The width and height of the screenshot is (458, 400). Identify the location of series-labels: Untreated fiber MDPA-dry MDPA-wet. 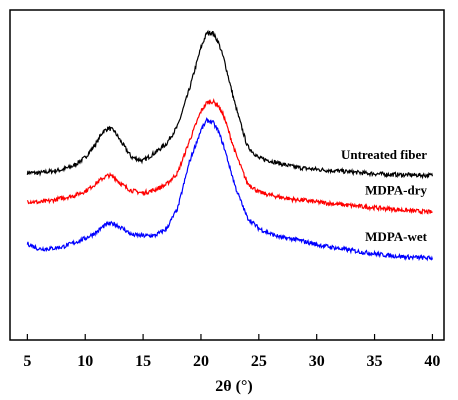
(384, 195).